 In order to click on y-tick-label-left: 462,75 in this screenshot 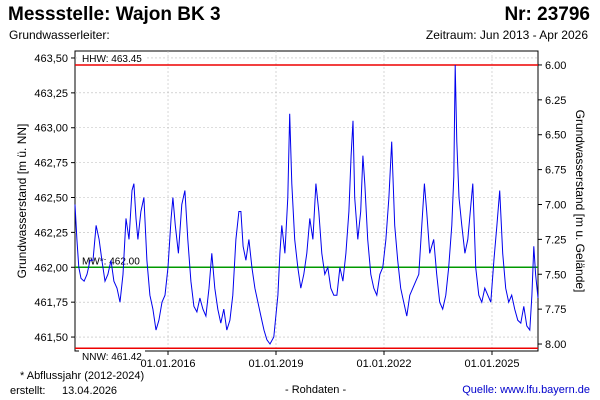, I will do `click(51, 164)`.